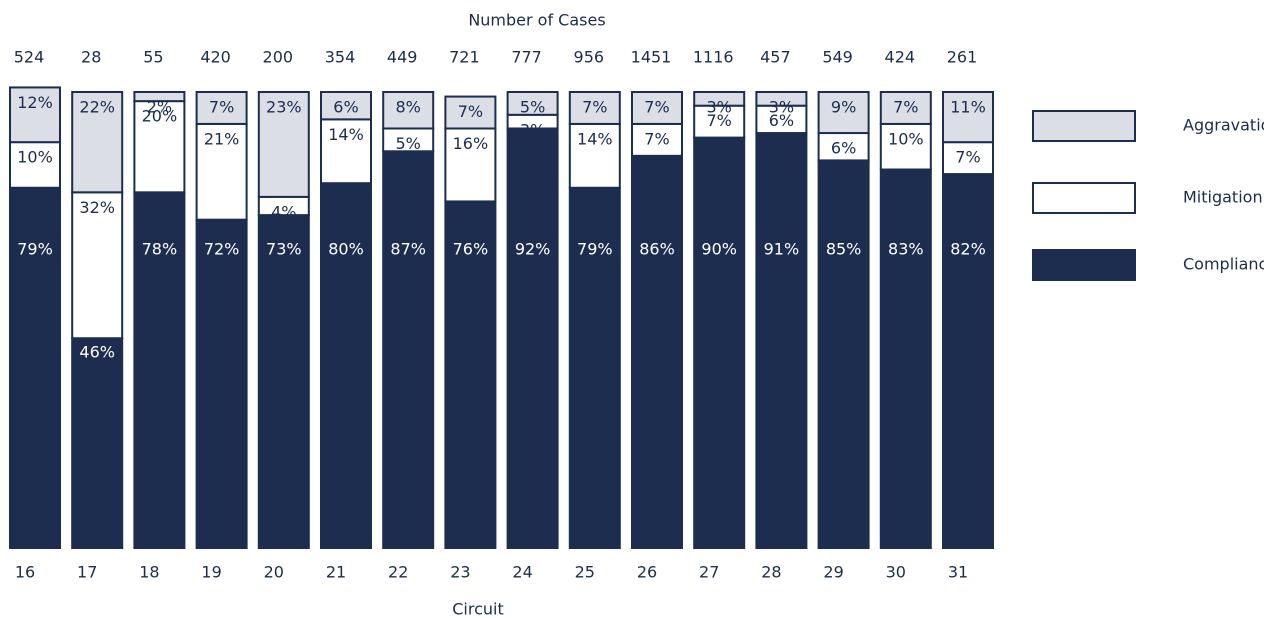 Image resolution: width=1264 pixels, height=618 pixels. What do you see at coordinates (782, 249) in the screenshot?
I see `value-label: 91%` at bounding box center [782, 249].